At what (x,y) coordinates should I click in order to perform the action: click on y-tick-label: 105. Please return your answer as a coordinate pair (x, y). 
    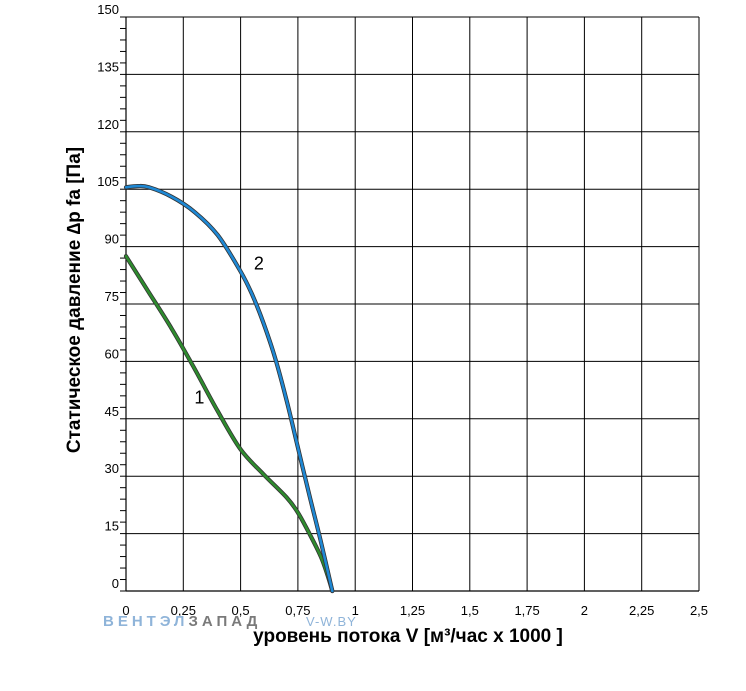
    Looking at the image, I should click on (108, 181).